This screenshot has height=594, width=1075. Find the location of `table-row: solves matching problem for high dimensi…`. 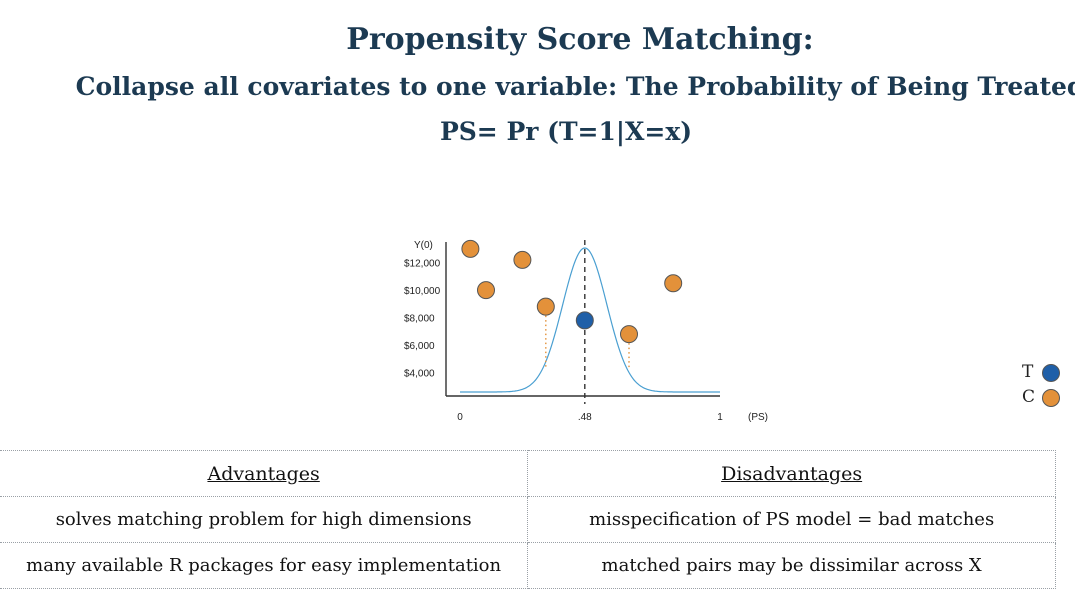

table-row: solves matching problem for high dimensi… is located at coordinates (528, 519).